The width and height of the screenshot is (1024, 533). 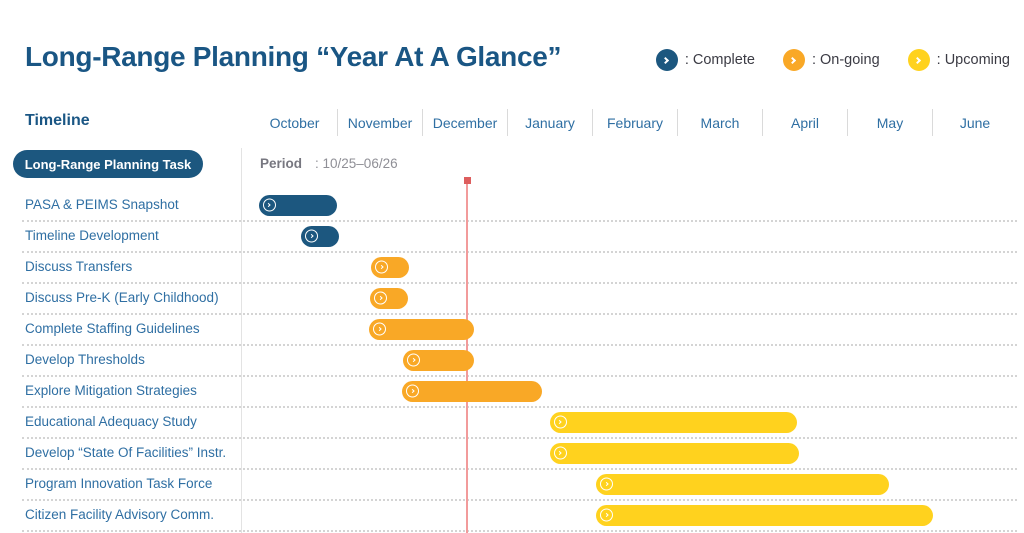 I want to click on current-date-marker-handle, so click(x=467, y=180).